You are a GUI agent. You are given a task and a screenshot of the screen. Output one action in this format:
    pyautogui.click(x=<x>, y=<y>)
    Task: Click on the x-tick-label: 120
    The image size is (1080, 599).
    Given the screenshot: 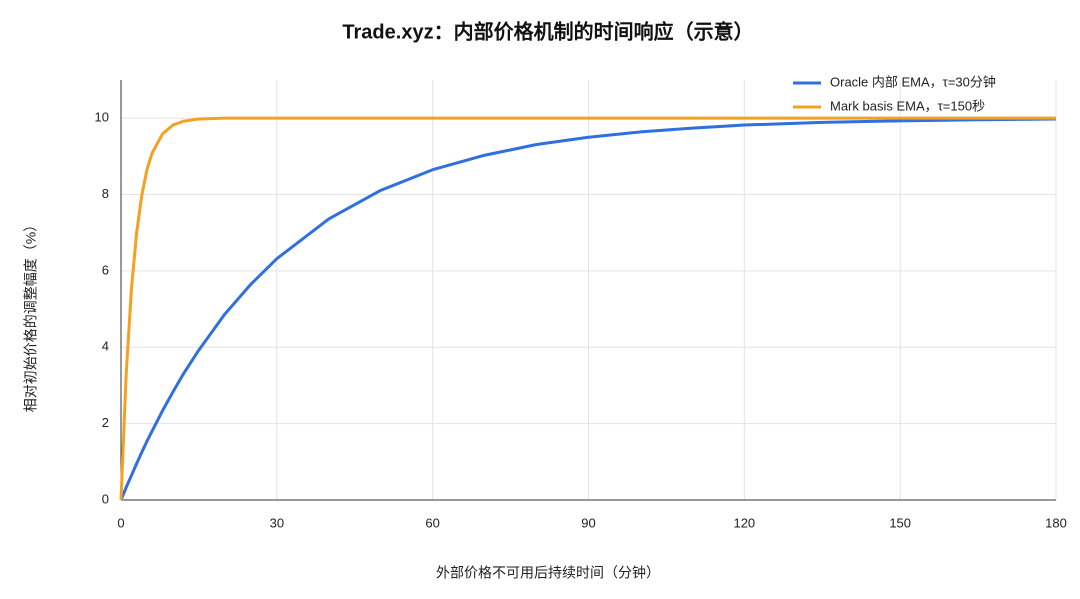 What is the action you would take?
    pyautogui.click(x=744, y=522)
    